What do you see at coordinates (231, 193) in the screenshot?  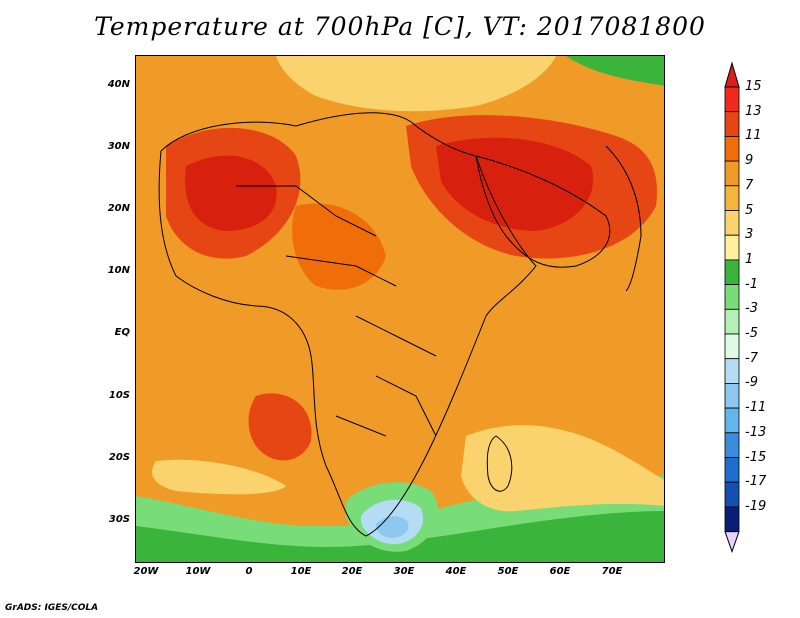 I see `hot-core-sahara` at bounding box center [231, 193].